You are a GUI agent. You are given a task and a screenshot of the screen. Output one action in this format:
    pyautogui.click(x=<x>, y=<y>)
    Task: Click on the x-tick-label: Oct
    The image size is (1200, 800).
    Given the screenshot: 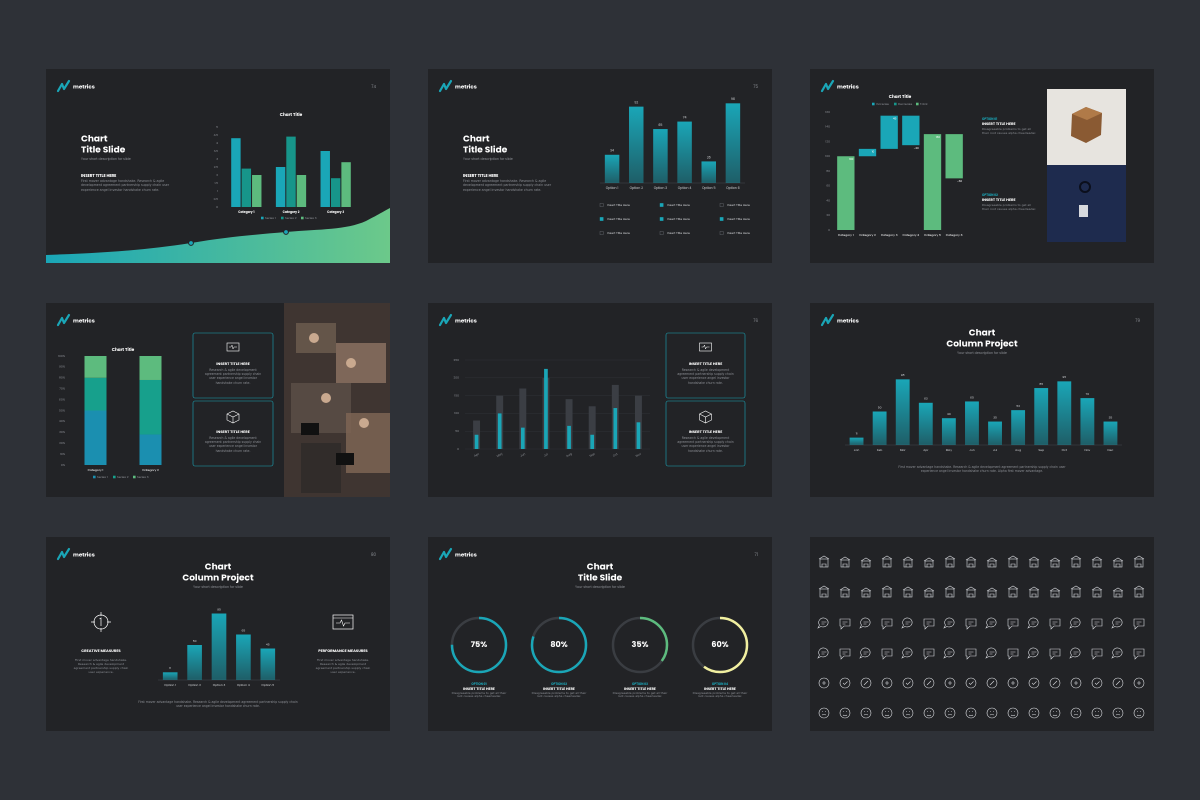 What is the action you would take?
    pyautogui.click(x=1064, y=450)
    